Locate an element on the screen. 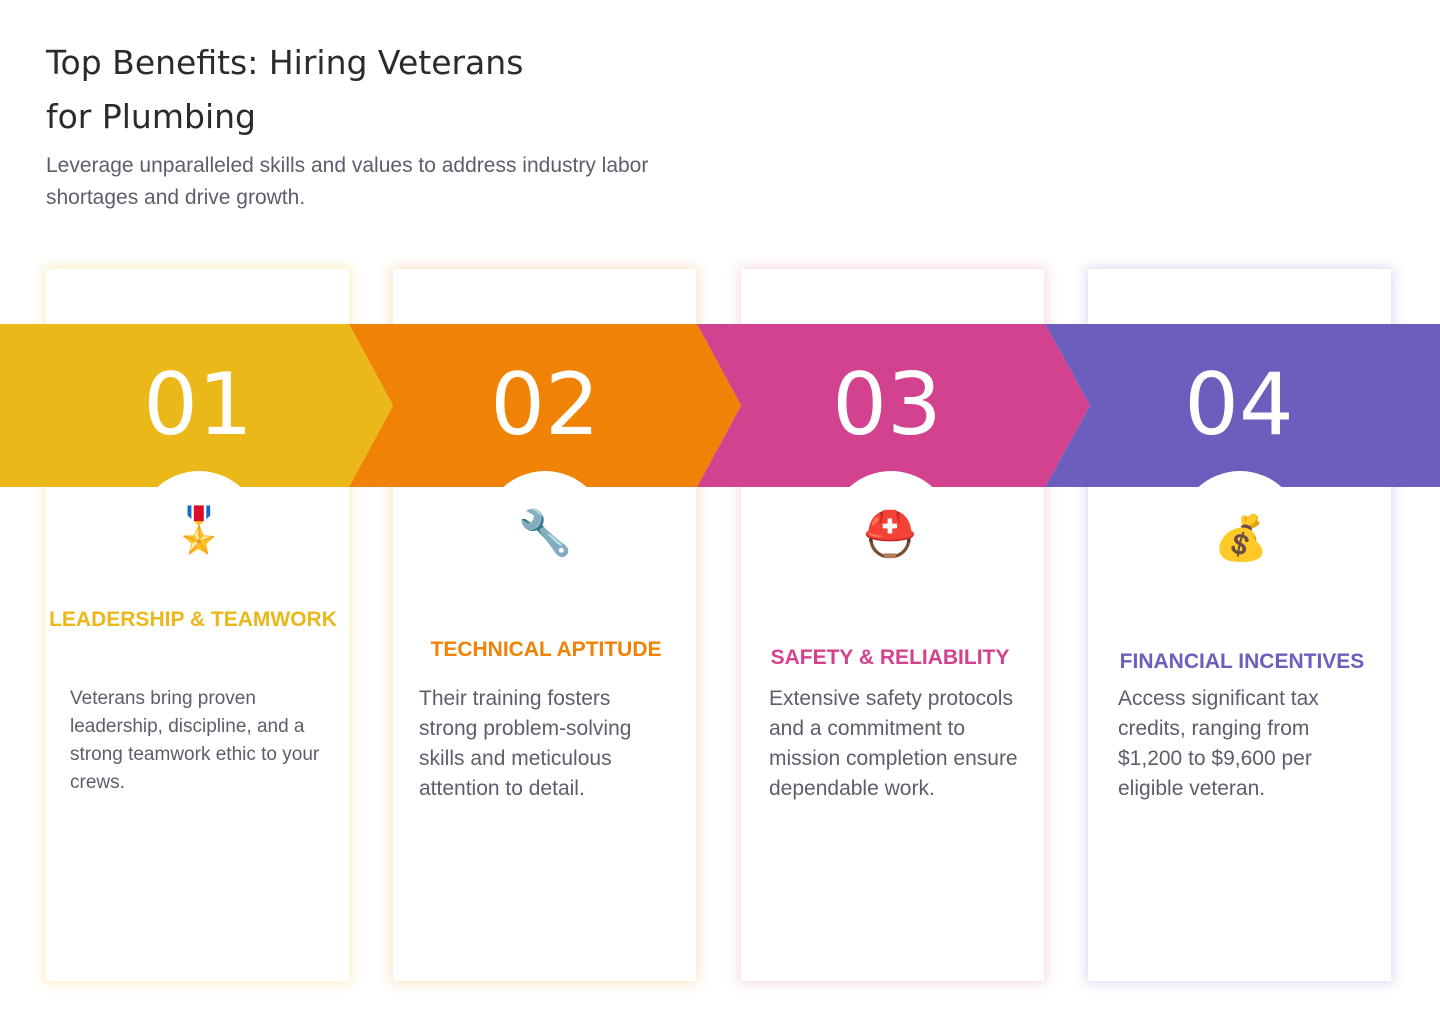 Image resolution: width=1440 pixels, height=1024 pixels. step-number-1: 01 is located at coordinates (197, 405).